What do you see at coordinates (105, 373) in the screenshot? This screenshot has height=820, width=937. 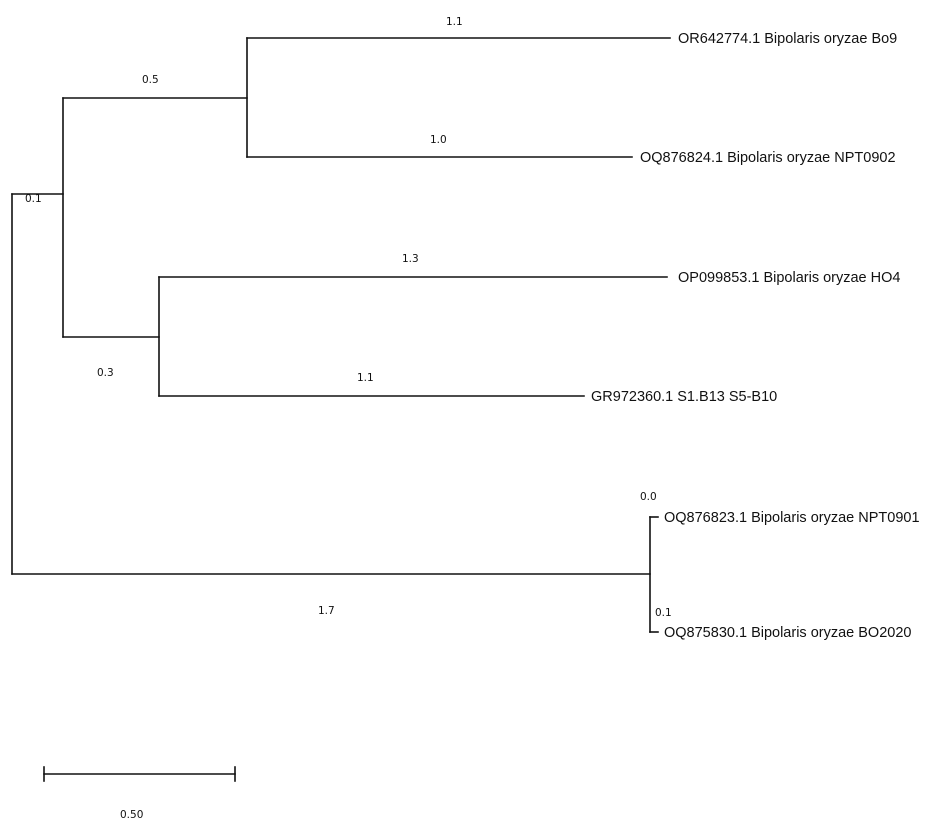 I see `branch-length-ho-clade: 0.3` at bounding box center [105, 373].